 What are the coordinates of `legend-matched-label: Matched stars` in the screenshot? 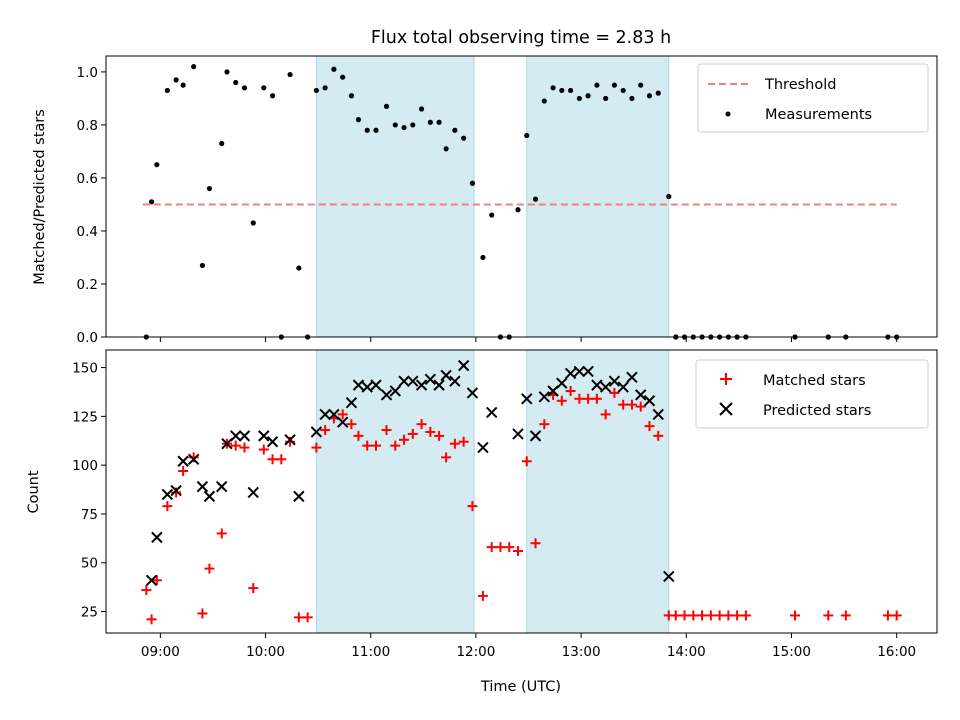 It's located at (814, 381).